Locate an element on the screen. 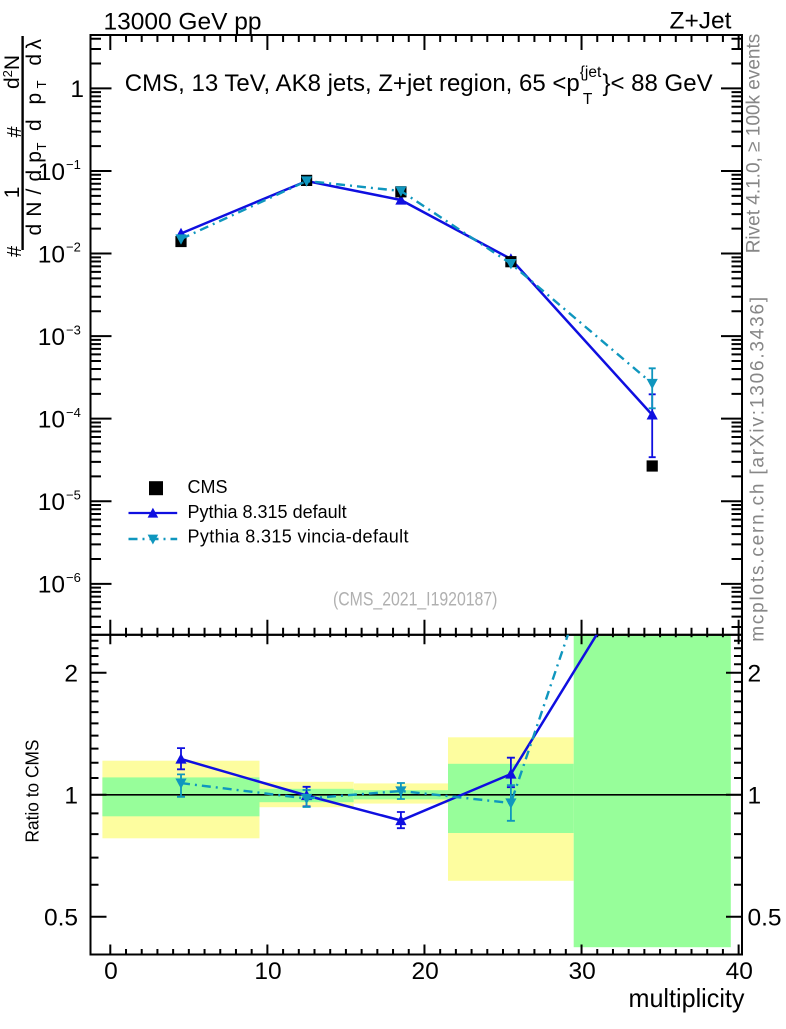  svg-text: Z+Jet is located at coordinates (701, 21).